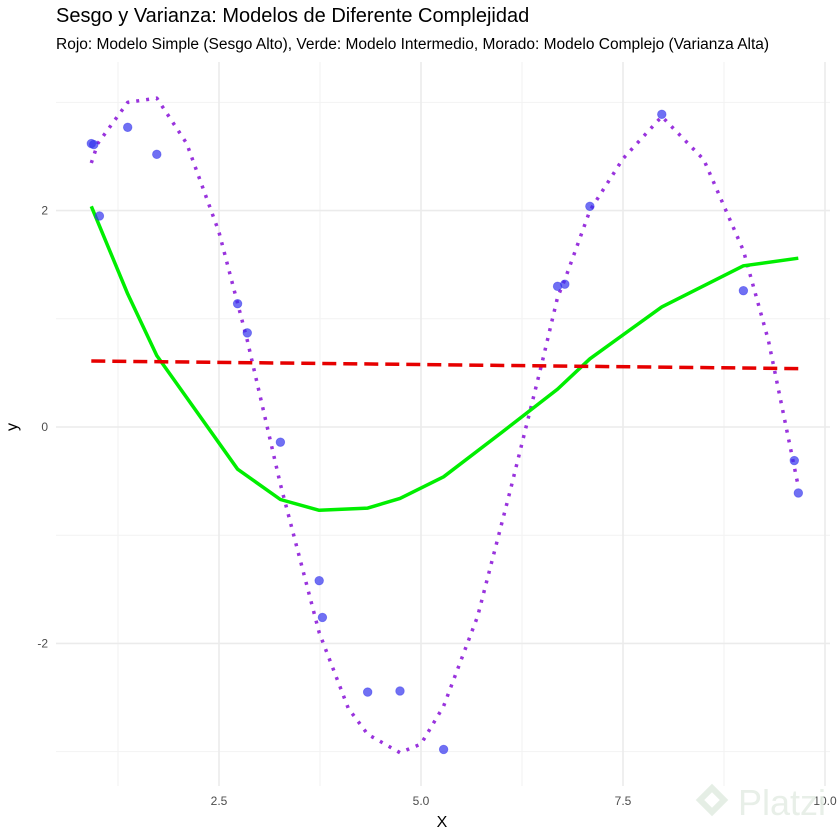  Describe the element at coordinates (782, 802) in the screenshot. I see `watermark-text: Platzi` at that location.